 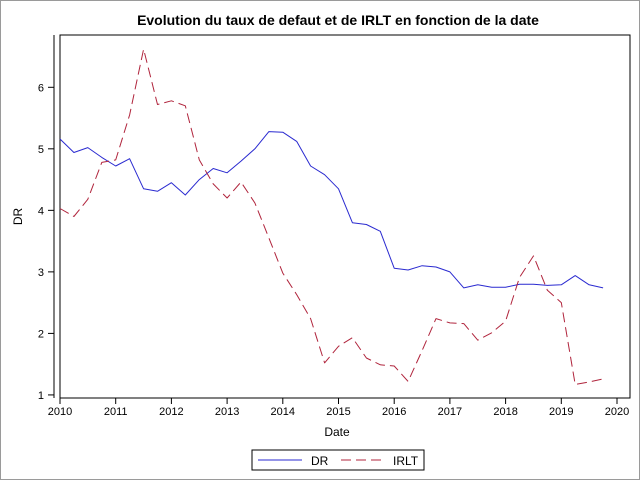 What do you see at coordinates (227, 412) in the screenshot?
I see `x-tick-label: 2013` at bounding box center [227, 412].